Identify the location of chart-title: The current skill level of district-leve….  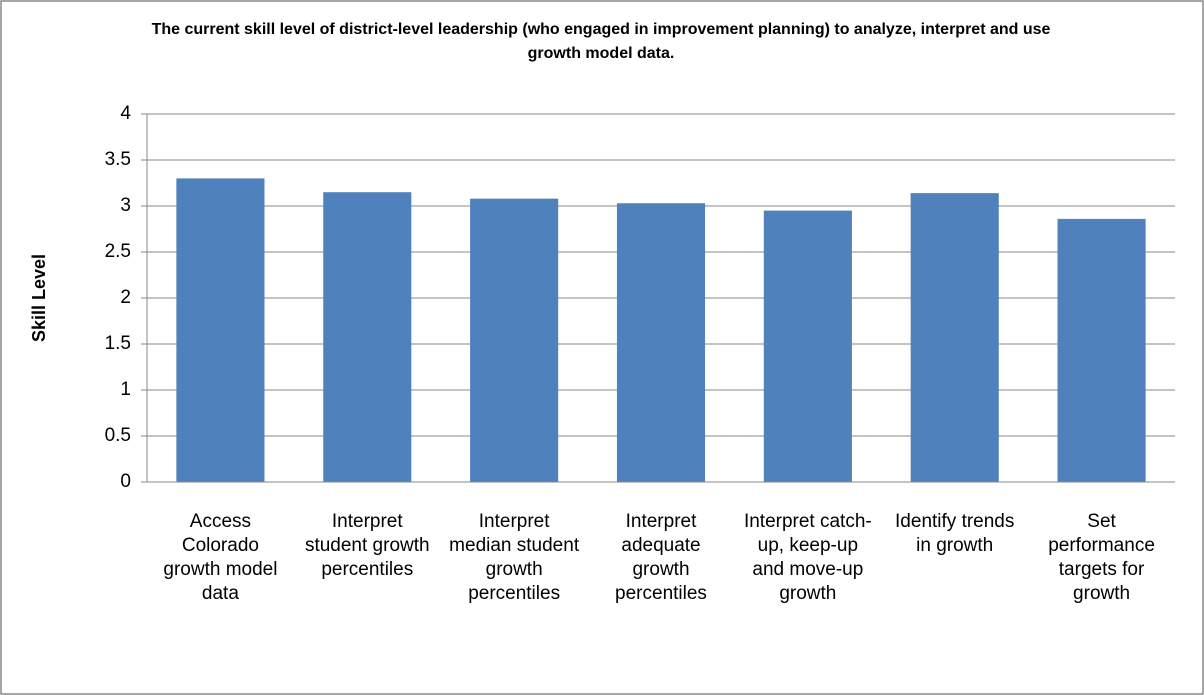
(601, 41).